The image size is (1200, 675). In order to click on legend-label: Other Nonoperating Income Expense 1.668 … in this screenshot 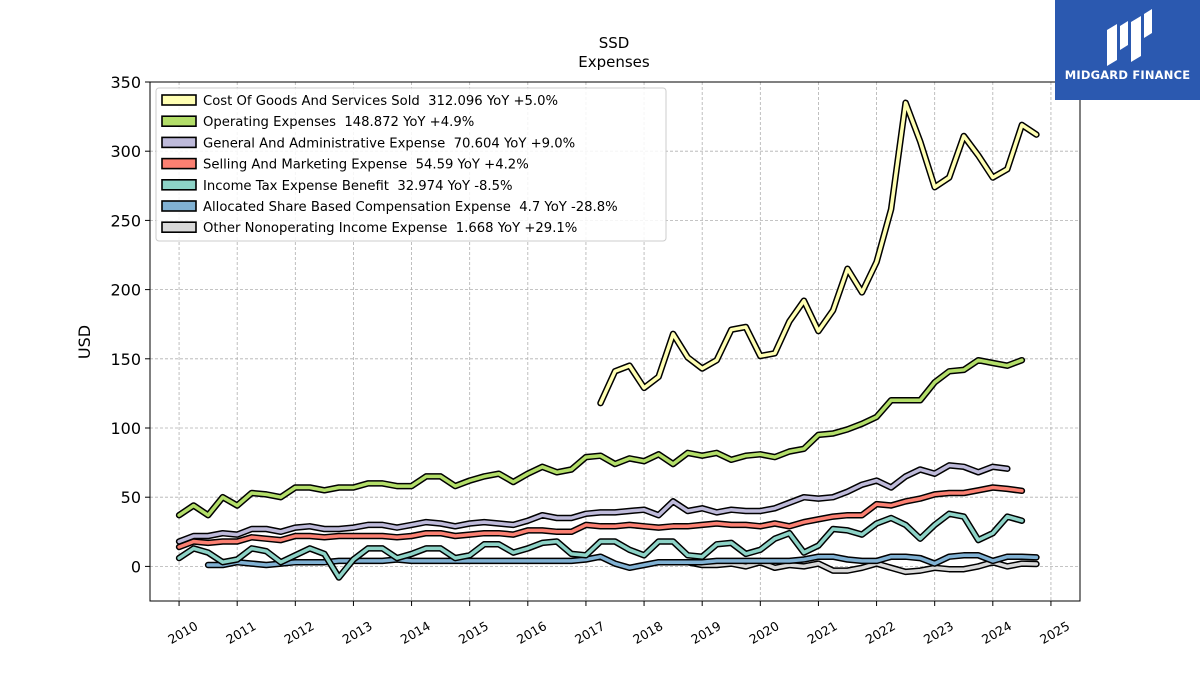, I will do `click(390, 228)`.